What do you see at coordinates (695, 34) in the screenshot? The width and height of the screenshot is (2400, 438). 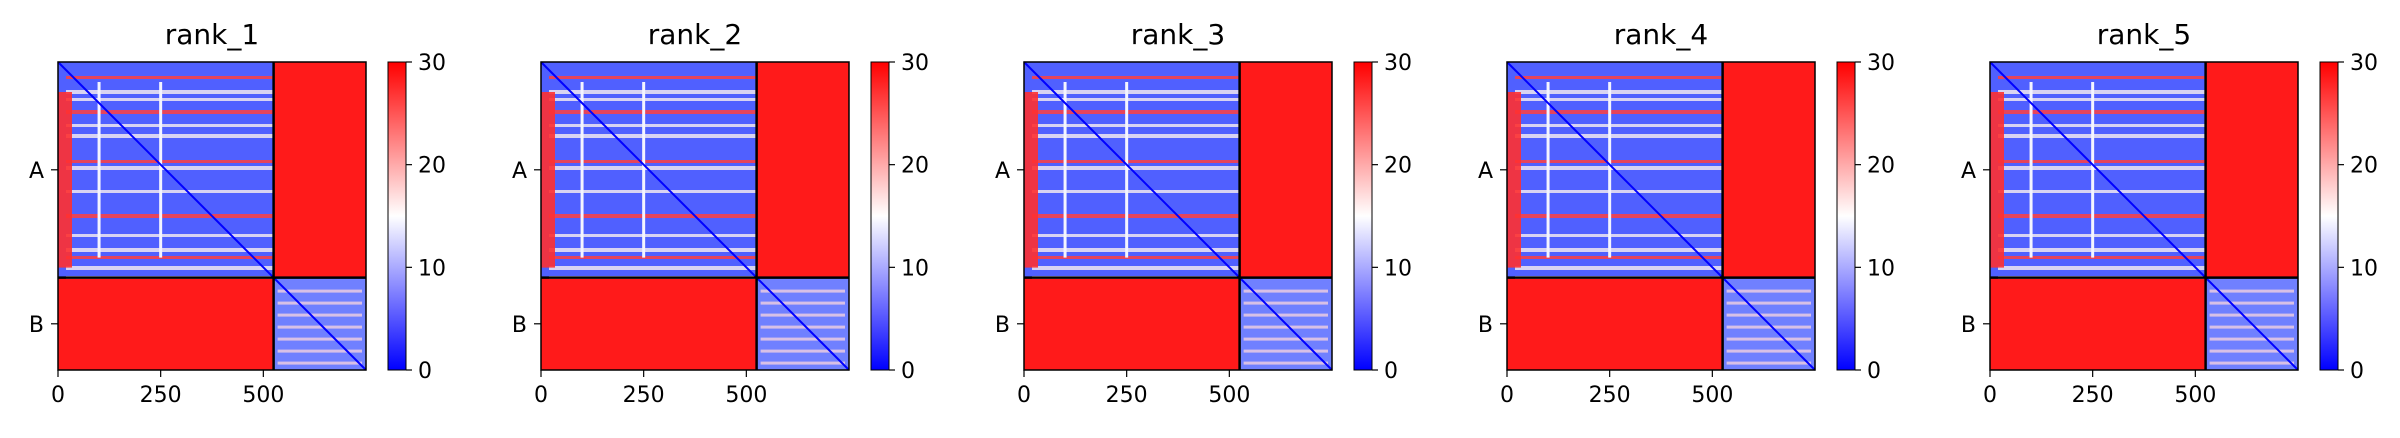 I see `panel-title: rank_2` at bounding box center [695, 34].